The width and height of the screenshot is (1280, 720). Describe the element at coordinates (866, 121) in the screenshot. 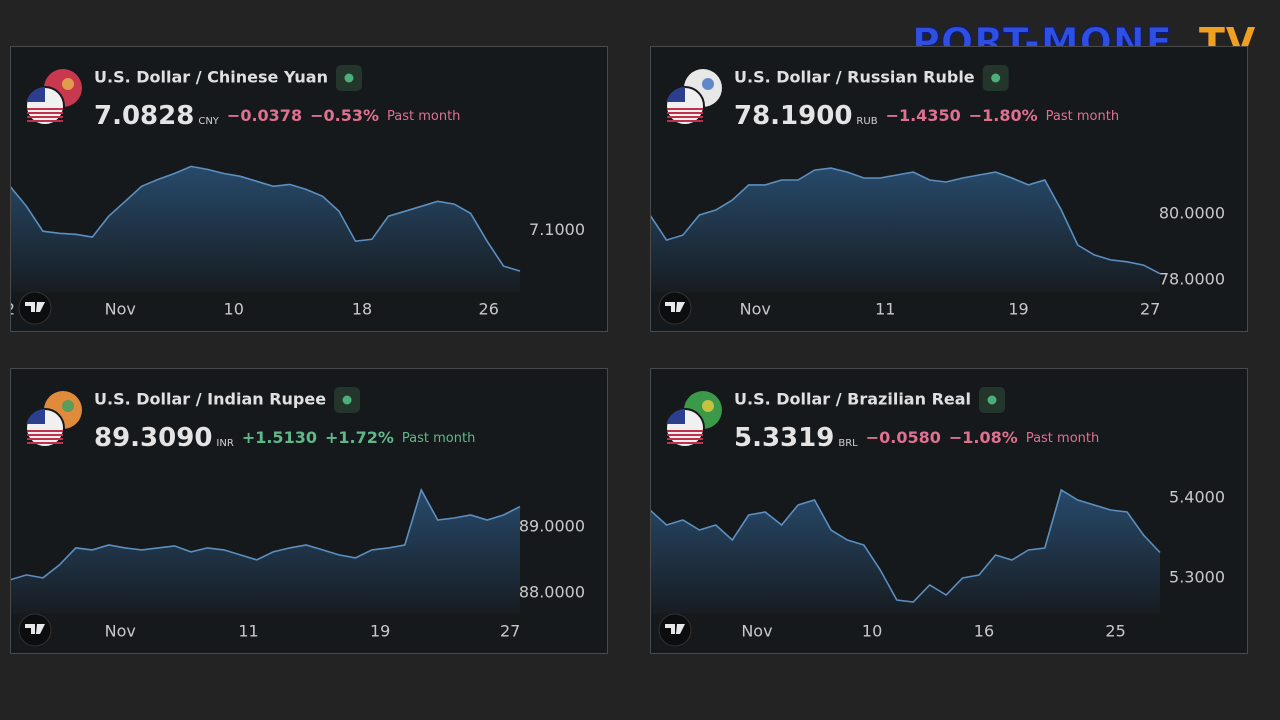

I see `currency: RUB` at that location.